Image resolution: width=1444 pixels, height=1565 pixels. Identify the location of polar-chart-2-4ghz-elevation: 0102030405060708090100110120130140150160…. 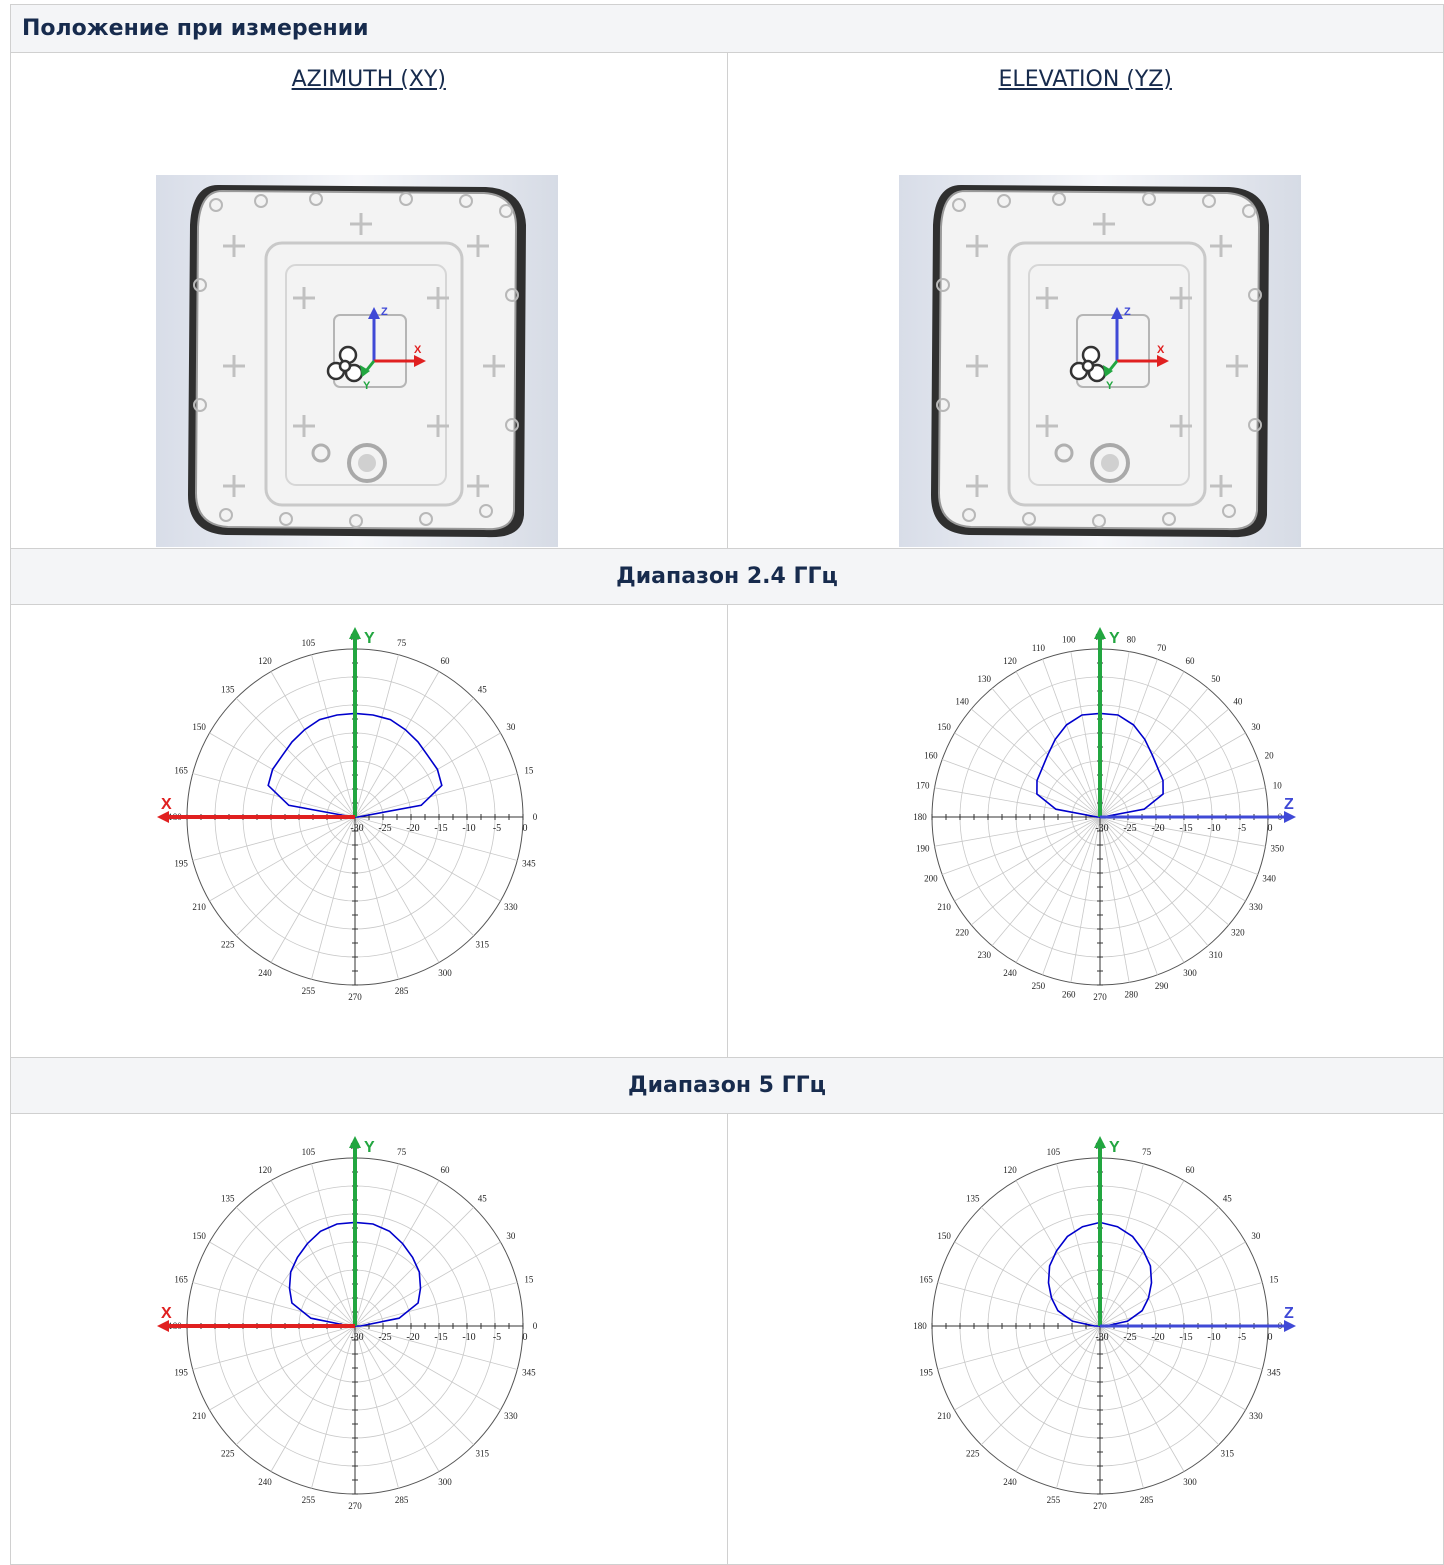
(1086, 831).